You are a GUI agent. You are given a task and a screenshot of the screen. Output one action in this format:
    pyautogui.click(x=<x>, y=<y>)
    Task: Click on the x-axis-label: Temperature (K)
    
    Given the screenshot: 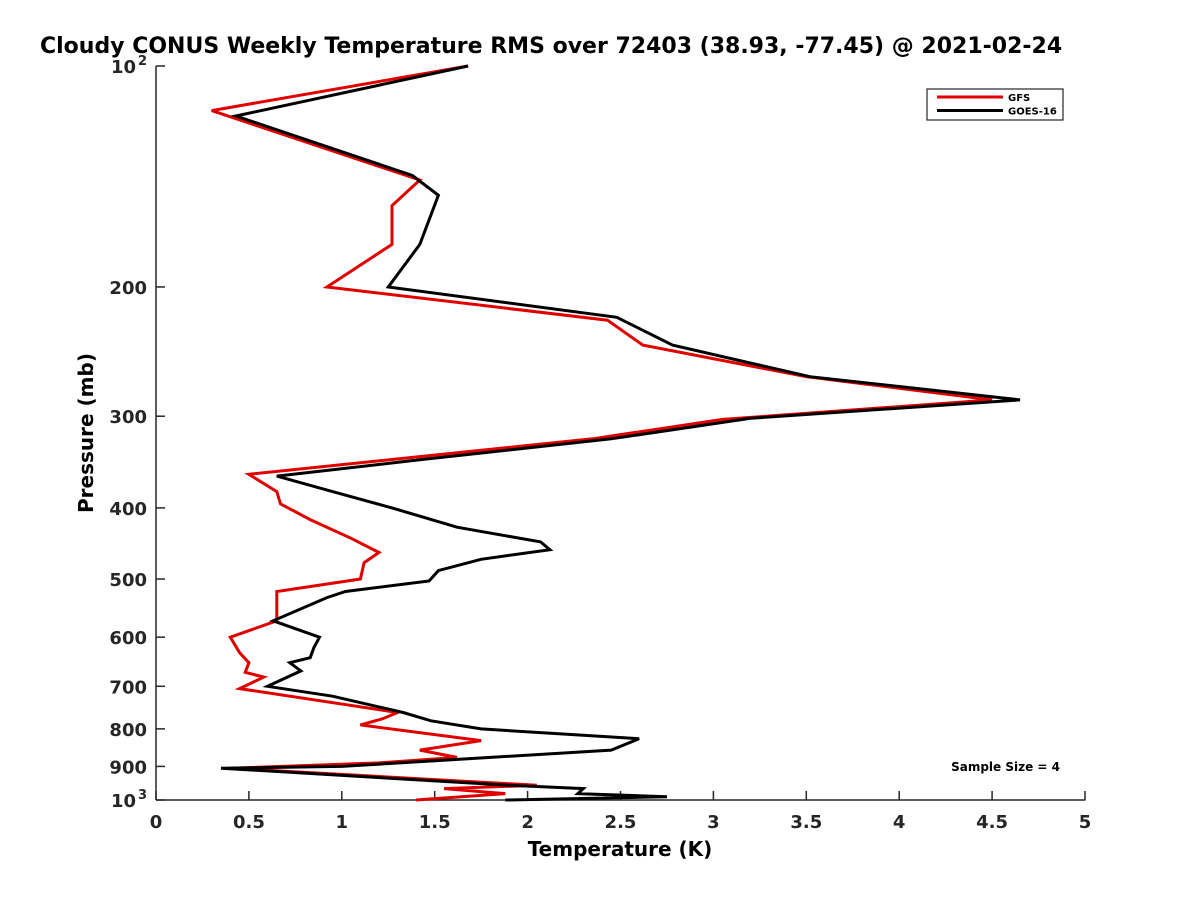 What is the action you would take?
    pyautogui.click(x=620, y=849)
    